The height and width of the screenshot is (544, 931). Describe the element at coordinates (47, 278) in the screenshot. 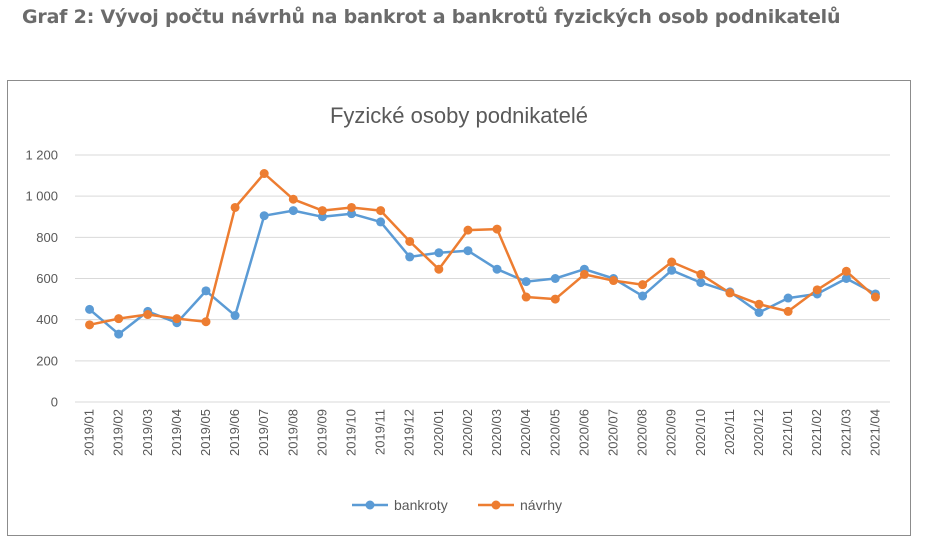

I see `y-tick-label: 600` at that location.